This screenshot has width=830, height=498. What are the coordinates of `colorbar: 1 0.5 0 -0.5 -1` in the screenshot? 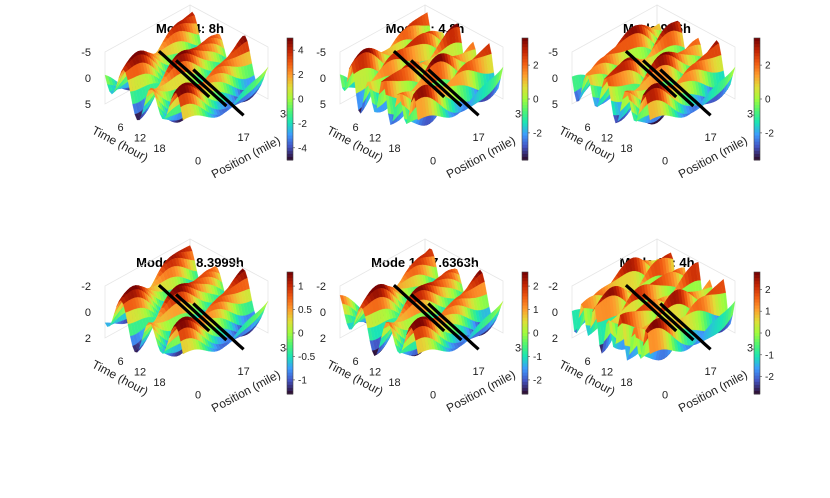 It's located at (301, 333).